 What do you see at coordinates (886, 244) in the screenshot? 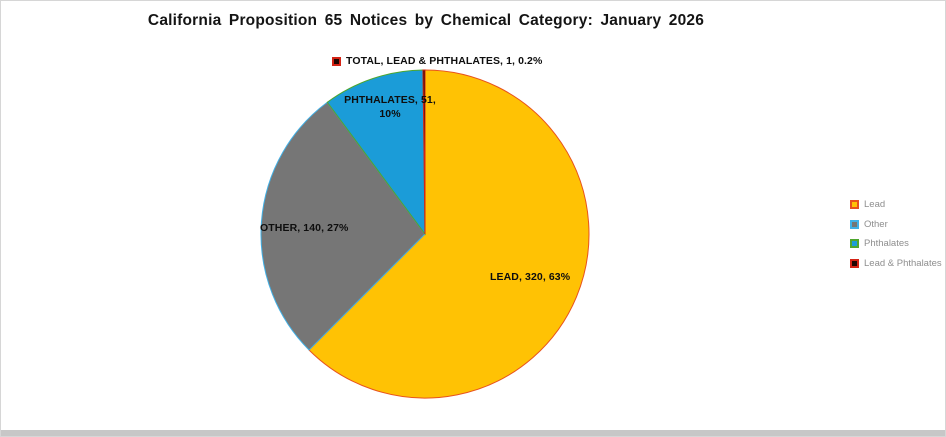
I see `legend-label: Phthalates` at bounding box center [886, 244].